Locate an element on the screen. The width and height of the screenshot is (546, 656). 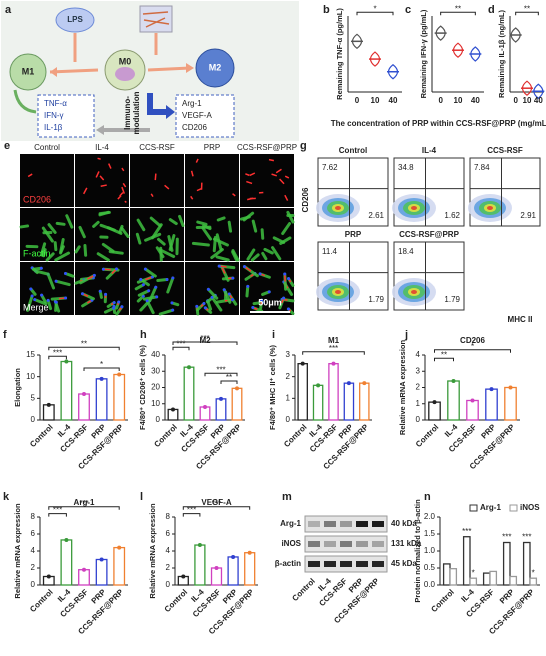
y-tick-label: 10 is located at coordinates (30, 376).